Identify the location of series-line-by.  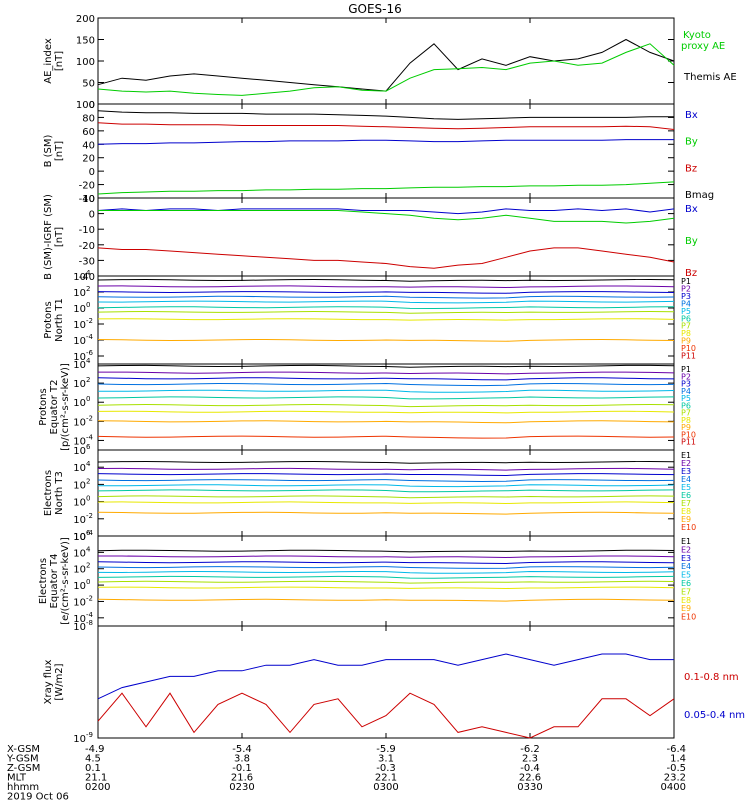
(386, 188).